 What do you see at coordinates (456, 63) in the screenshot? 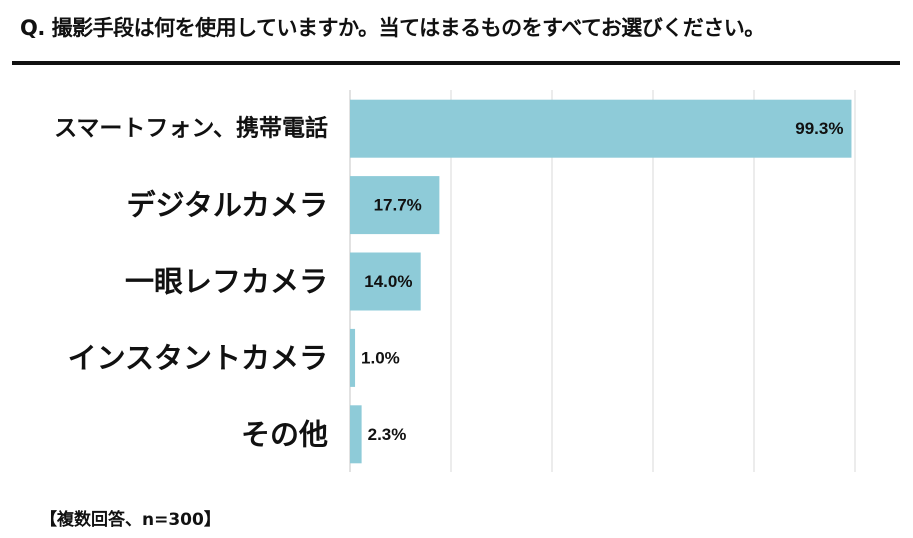
I see `title-divider` at bounding box center [456, 63].